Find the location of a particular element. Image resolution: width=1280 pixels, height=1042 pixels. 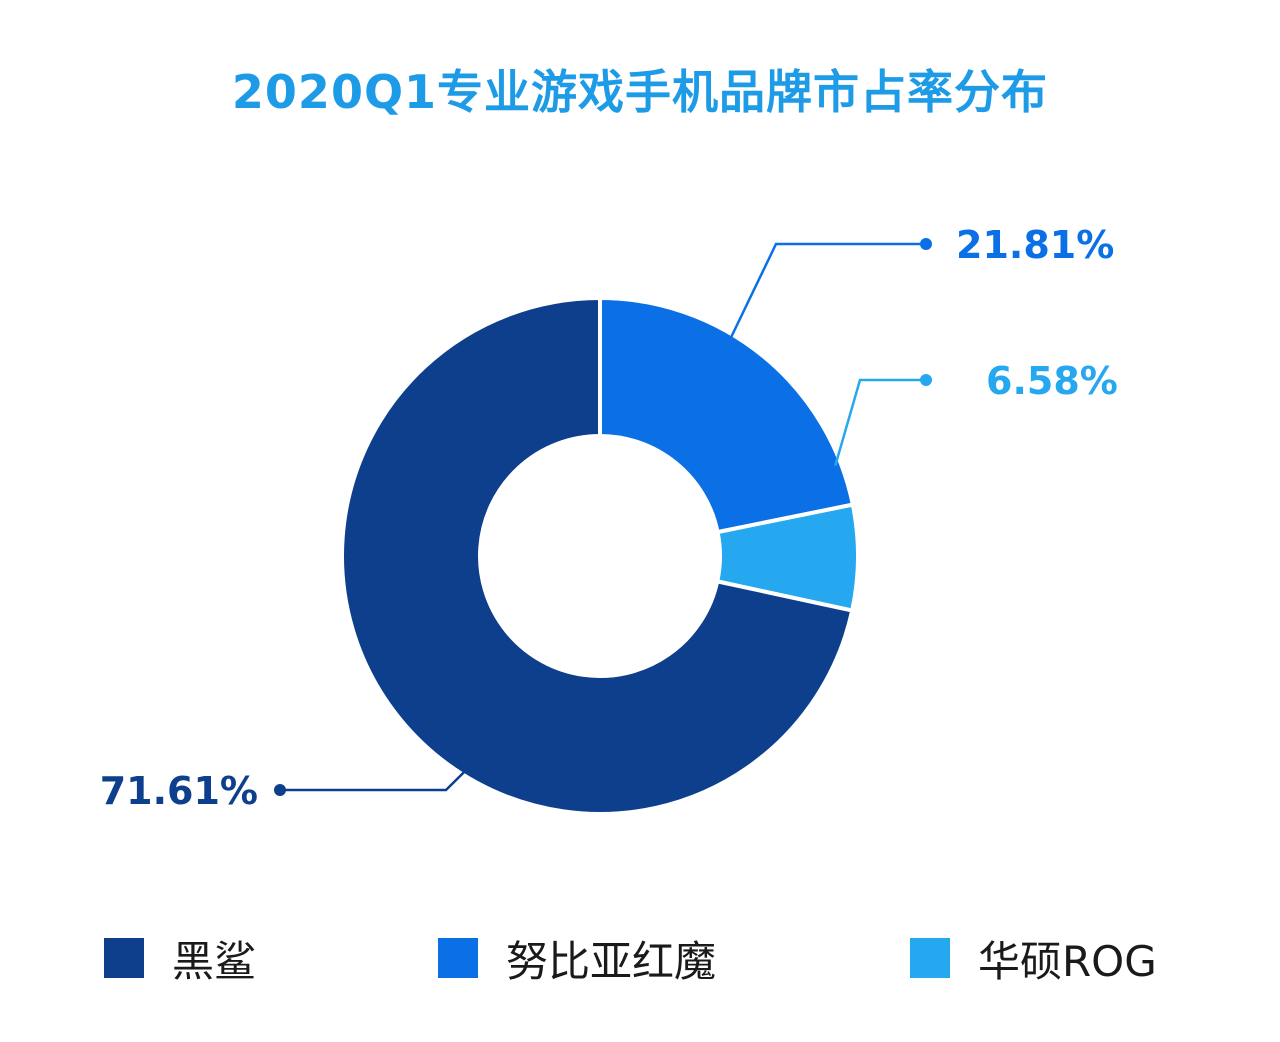

legend-label: 努比亚红魔 is located at coordinates (611, 961).